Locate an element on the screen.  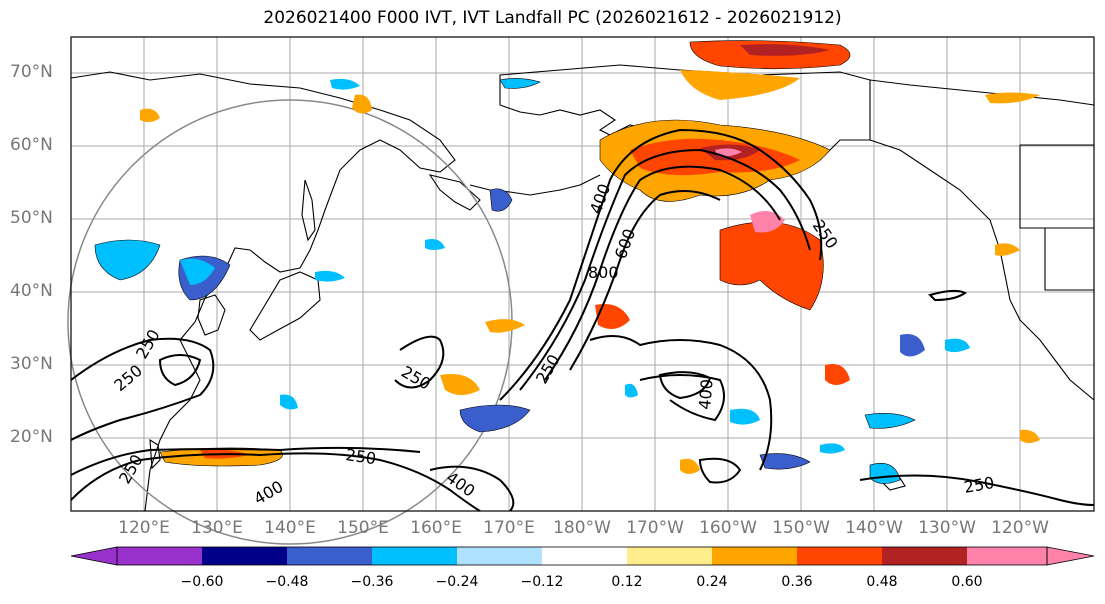
colorbar-tick-label: −0.60 is located at coordinates (202, 582).